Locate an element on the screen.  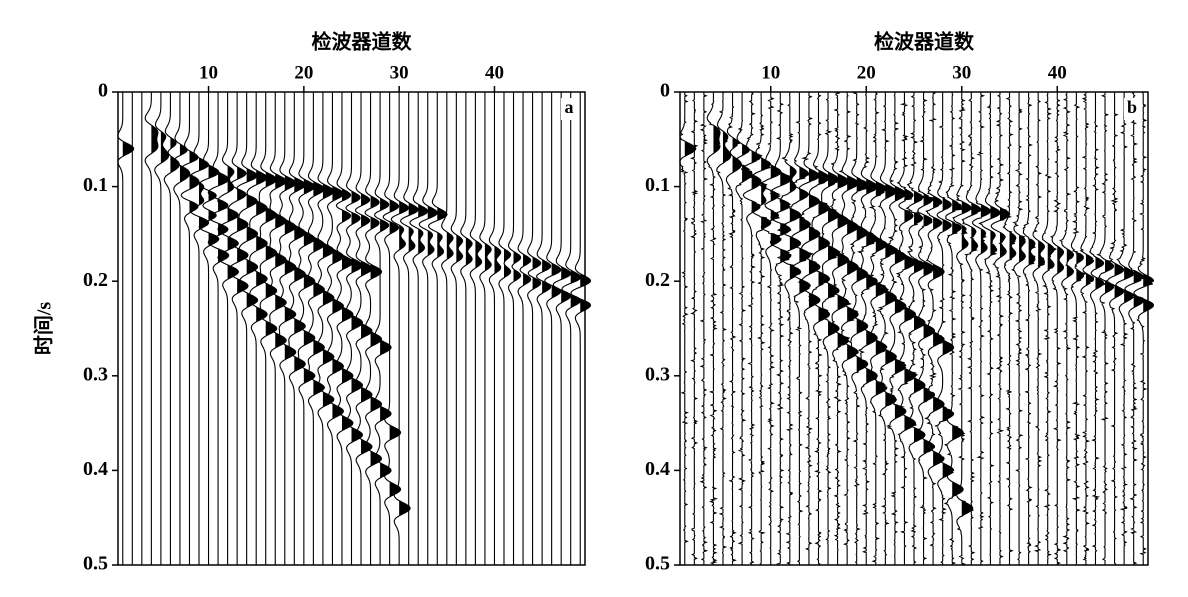
x-tick-label: 10 is located at coordinates (770, 72).